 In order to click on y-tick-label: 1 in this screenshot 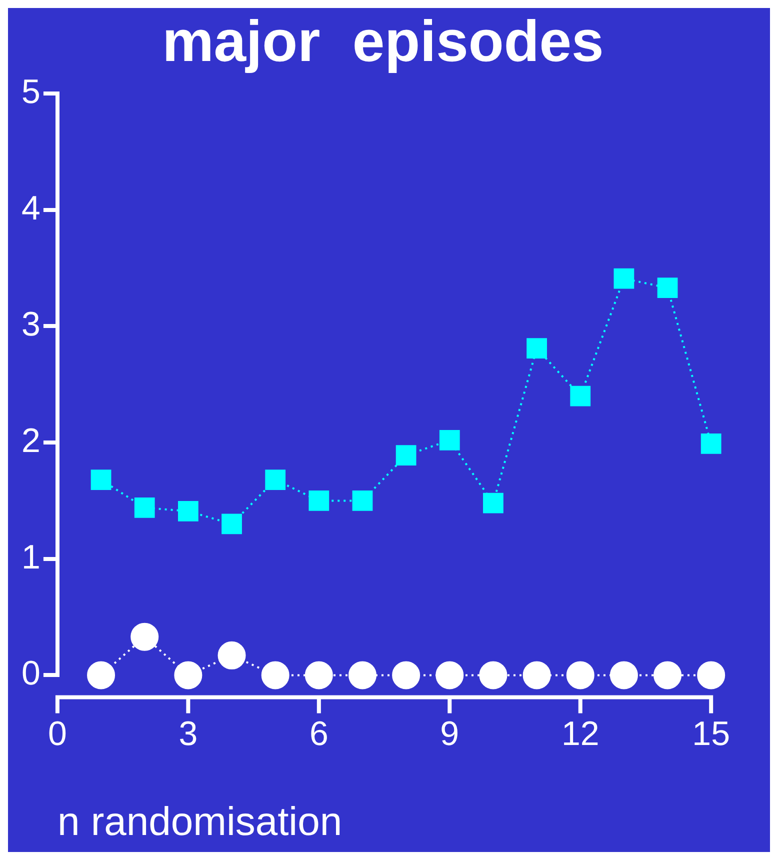, I will do `click(31, 557)`.